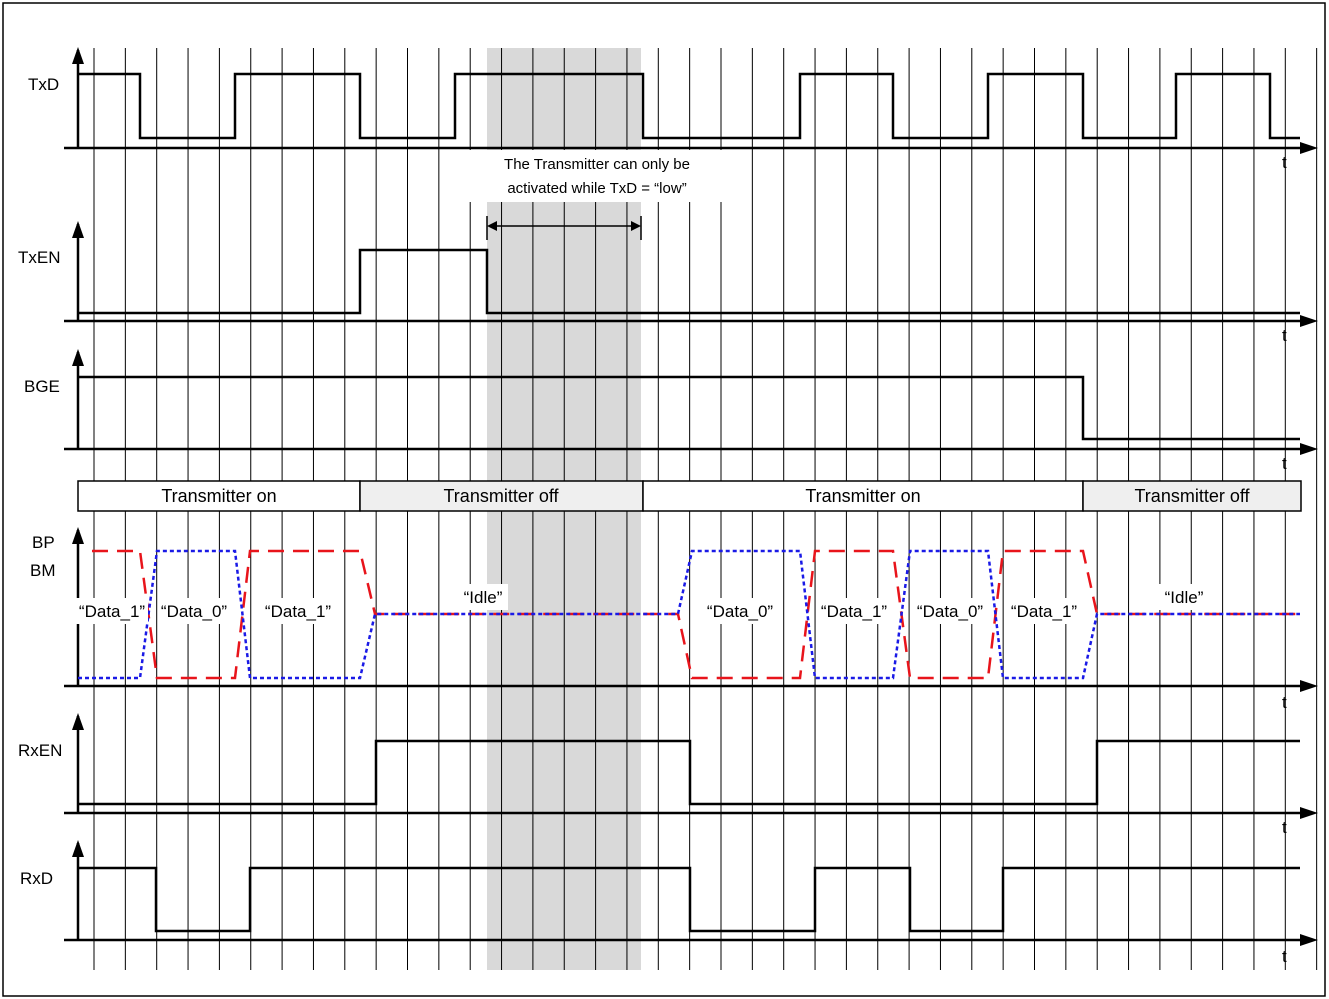 This screenshot has height=999, width=1329. I want to click on annotation-box, so click(597, 176).